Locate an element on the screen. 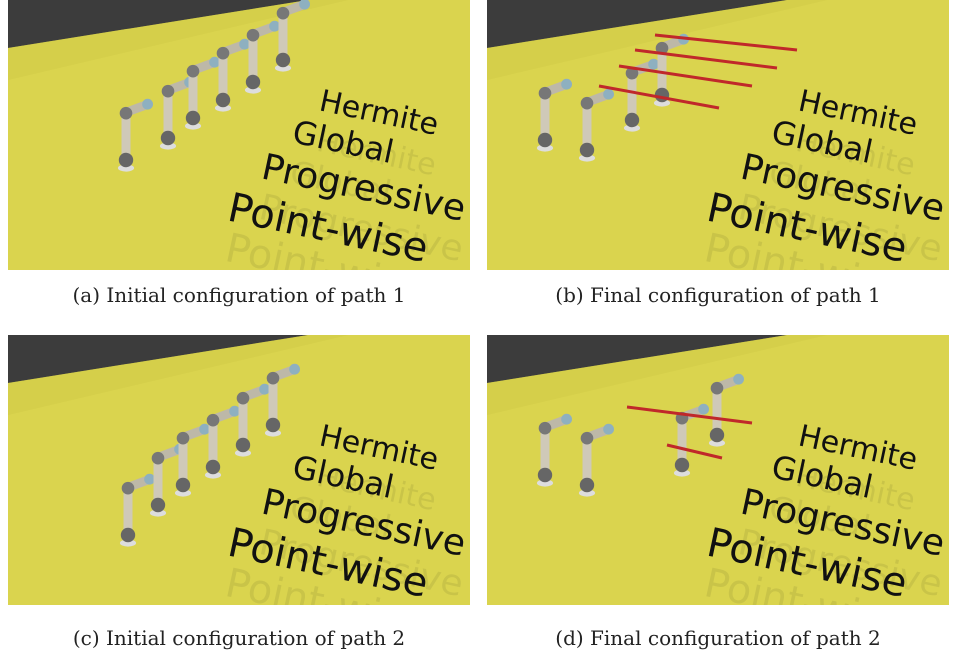  caption: (c) Initial configuration of path 2 is located at coordinates (239, 638).